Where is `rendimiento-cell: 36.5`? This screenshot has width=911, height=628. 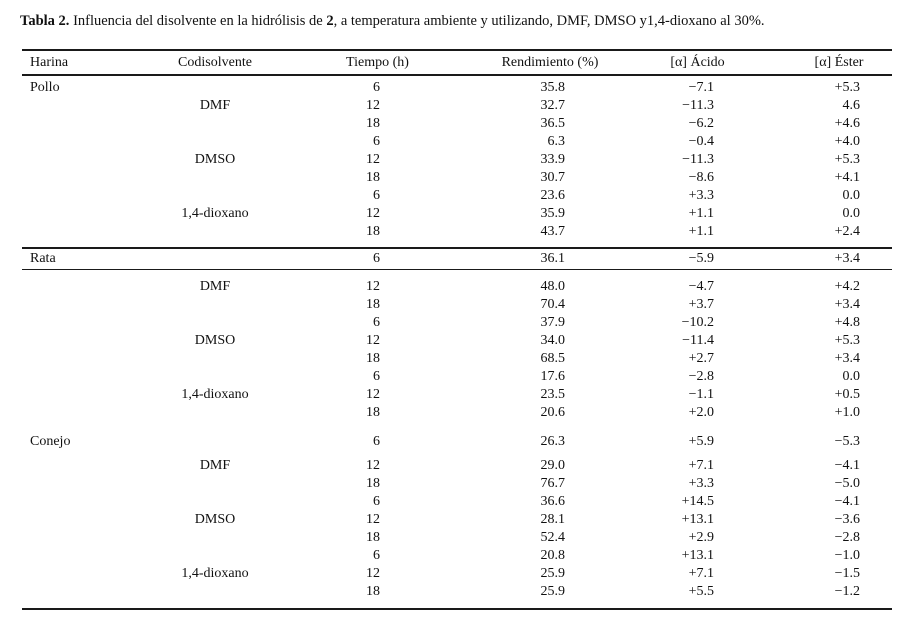
rendimiento-cell: 36.5 is located at coordinates (553, 123).